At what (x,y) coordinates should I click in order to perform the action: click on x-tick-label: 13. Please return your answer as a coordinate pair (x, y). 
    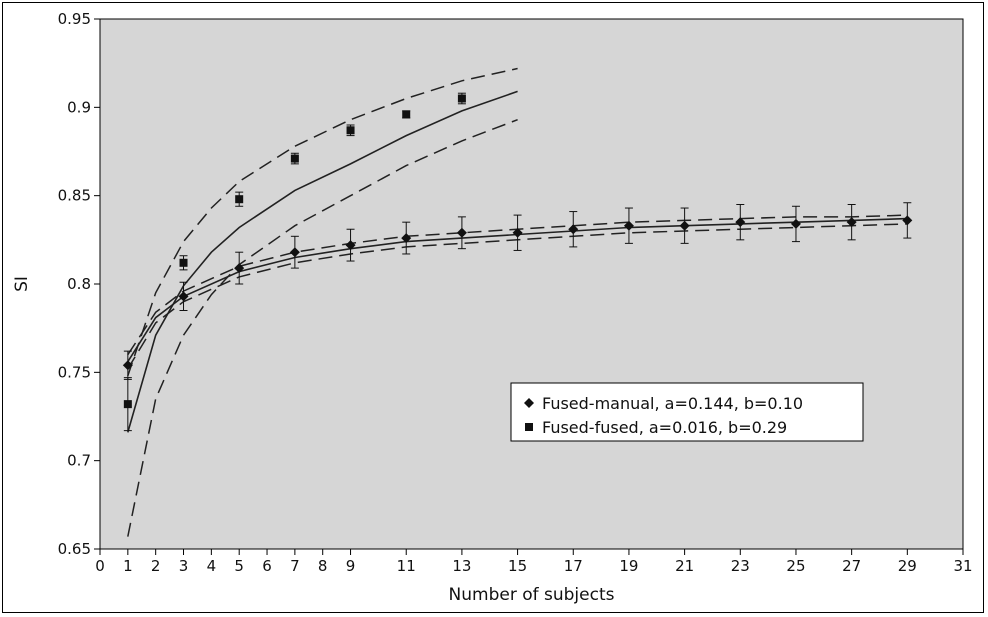
    Looking at the image, I should click on (461, 566).